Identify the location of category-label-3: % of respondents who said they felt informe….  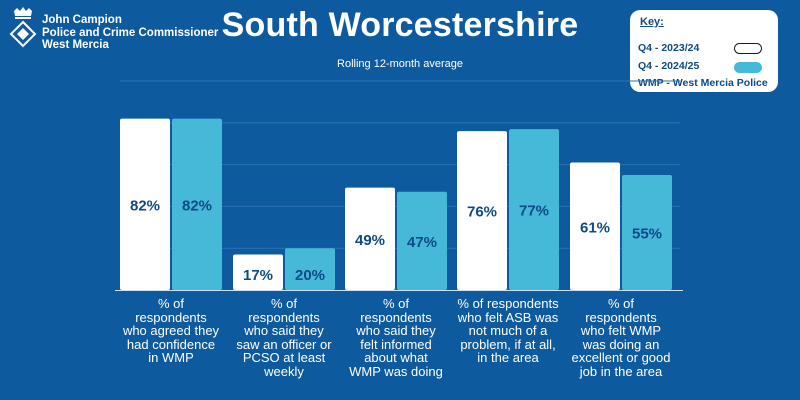
(396, 337).